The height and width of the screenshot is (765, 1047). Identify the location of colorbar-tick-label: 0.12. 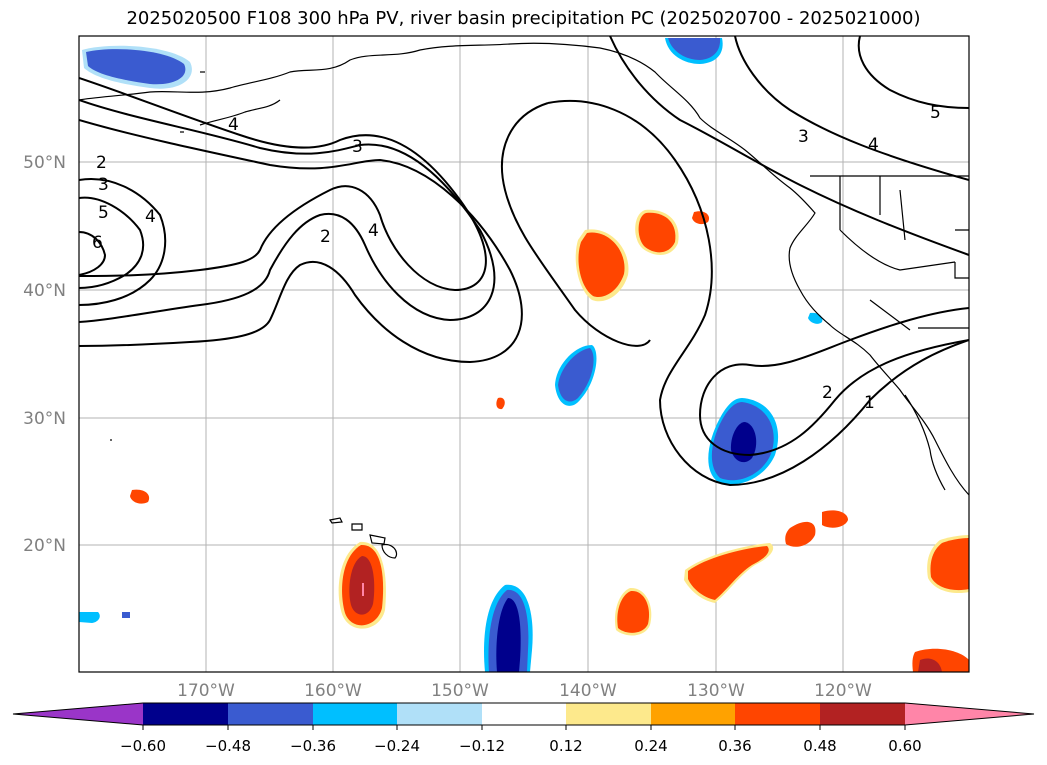
(565, 746).